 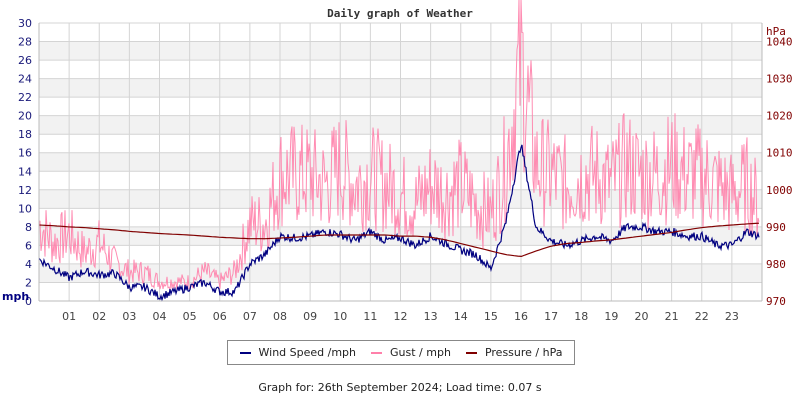 What do you see at coordinates (28, 301) in the screenshot?
I see `svg-text: 0` at bounding box center [28, 301].